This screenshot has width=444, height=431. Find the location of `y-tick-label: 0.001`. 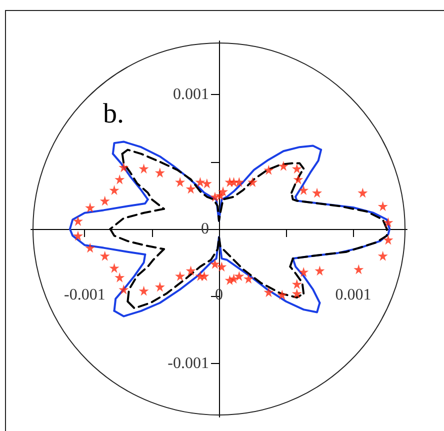

y-tick-label: 0.001 is located at coordinates (191, 95).